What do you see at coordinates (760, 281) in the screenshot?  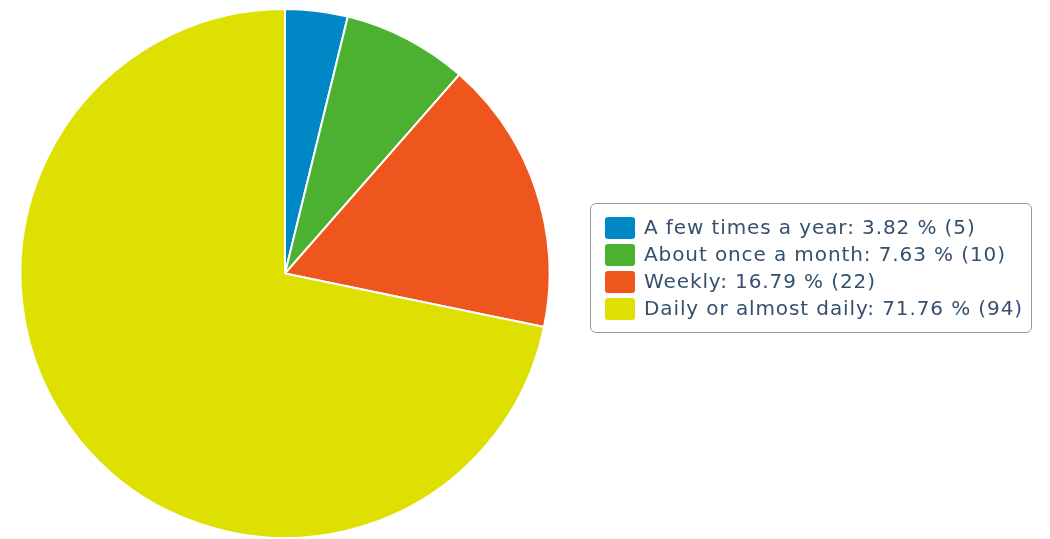 I see `legend-label: Weekly: 16.79 % (22)` at bounding box center [760, 281].